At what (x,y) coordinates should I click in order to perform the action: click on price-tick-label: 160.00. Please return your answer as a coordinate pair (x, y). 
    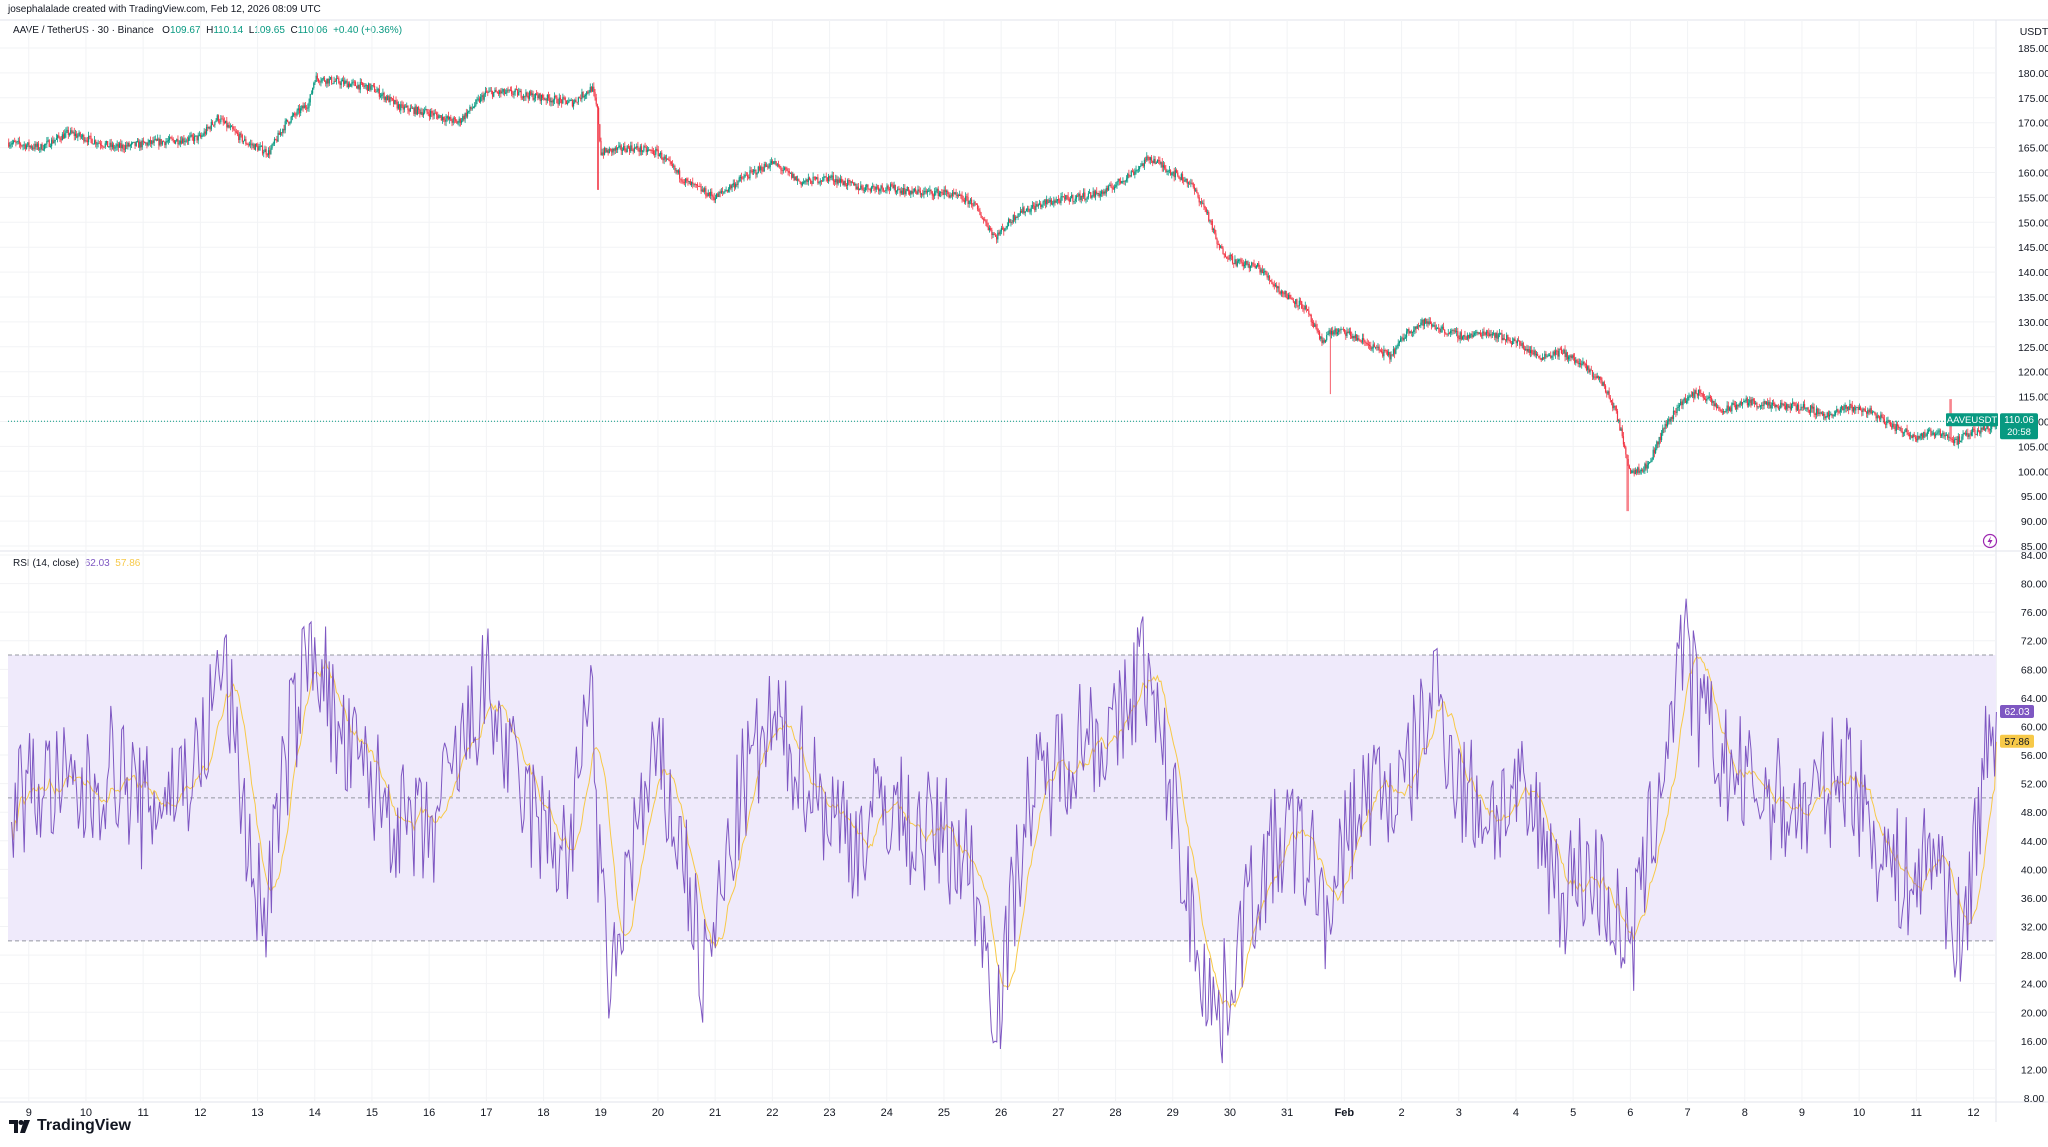
    Looking at the image, I should click on (2033, 174).